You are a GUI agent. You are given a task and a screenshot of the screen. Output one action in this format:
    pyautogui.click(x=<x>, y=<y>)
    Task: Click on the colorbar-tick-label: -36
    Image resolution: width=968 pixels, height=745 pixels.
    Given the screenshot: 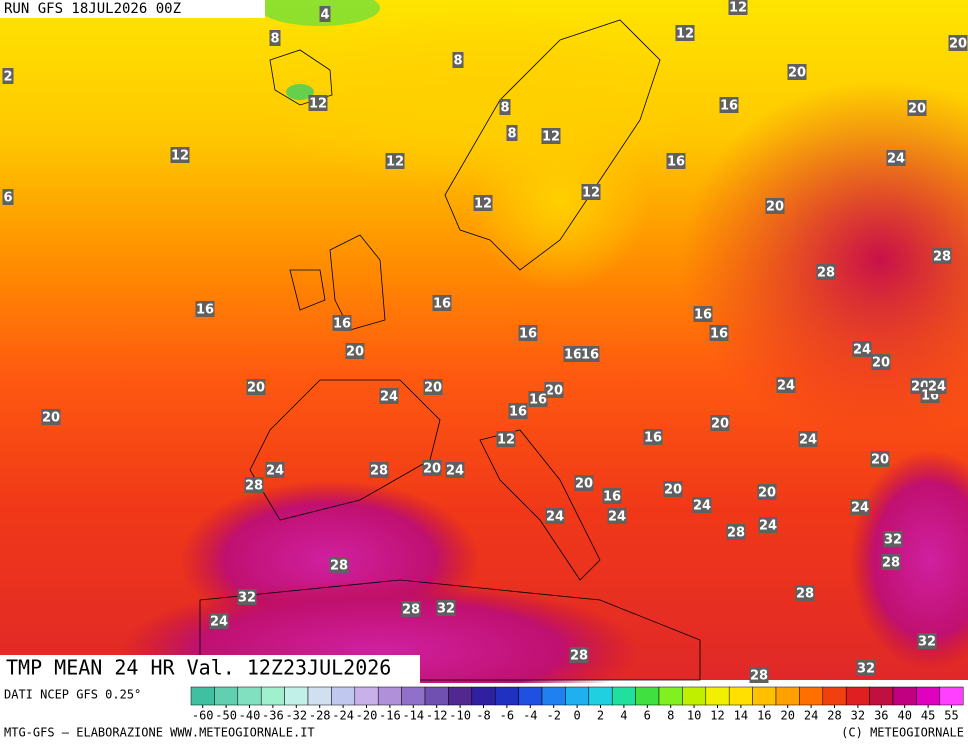 What is the action you would take?
    pyautogui.click(x=273, y=716)
    